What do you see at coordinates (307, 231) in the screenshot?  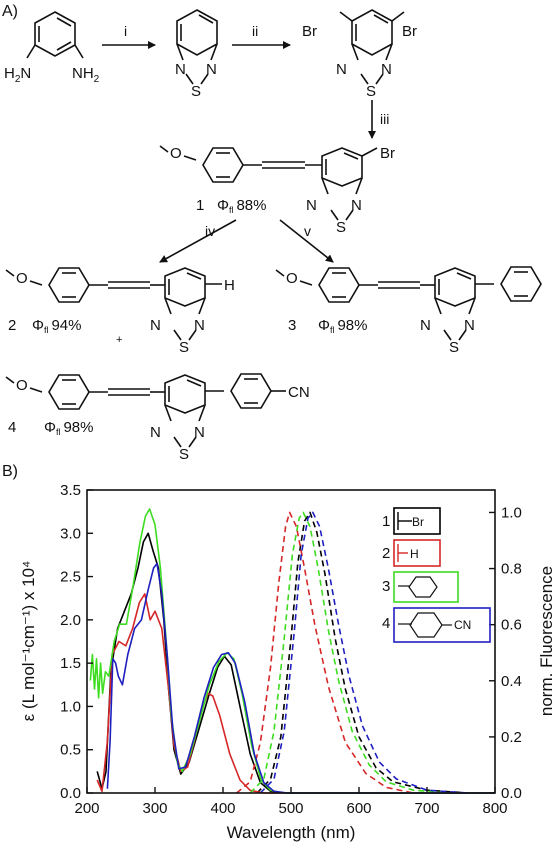 I see `step-label-v: v` at bounding box center [307, 231].